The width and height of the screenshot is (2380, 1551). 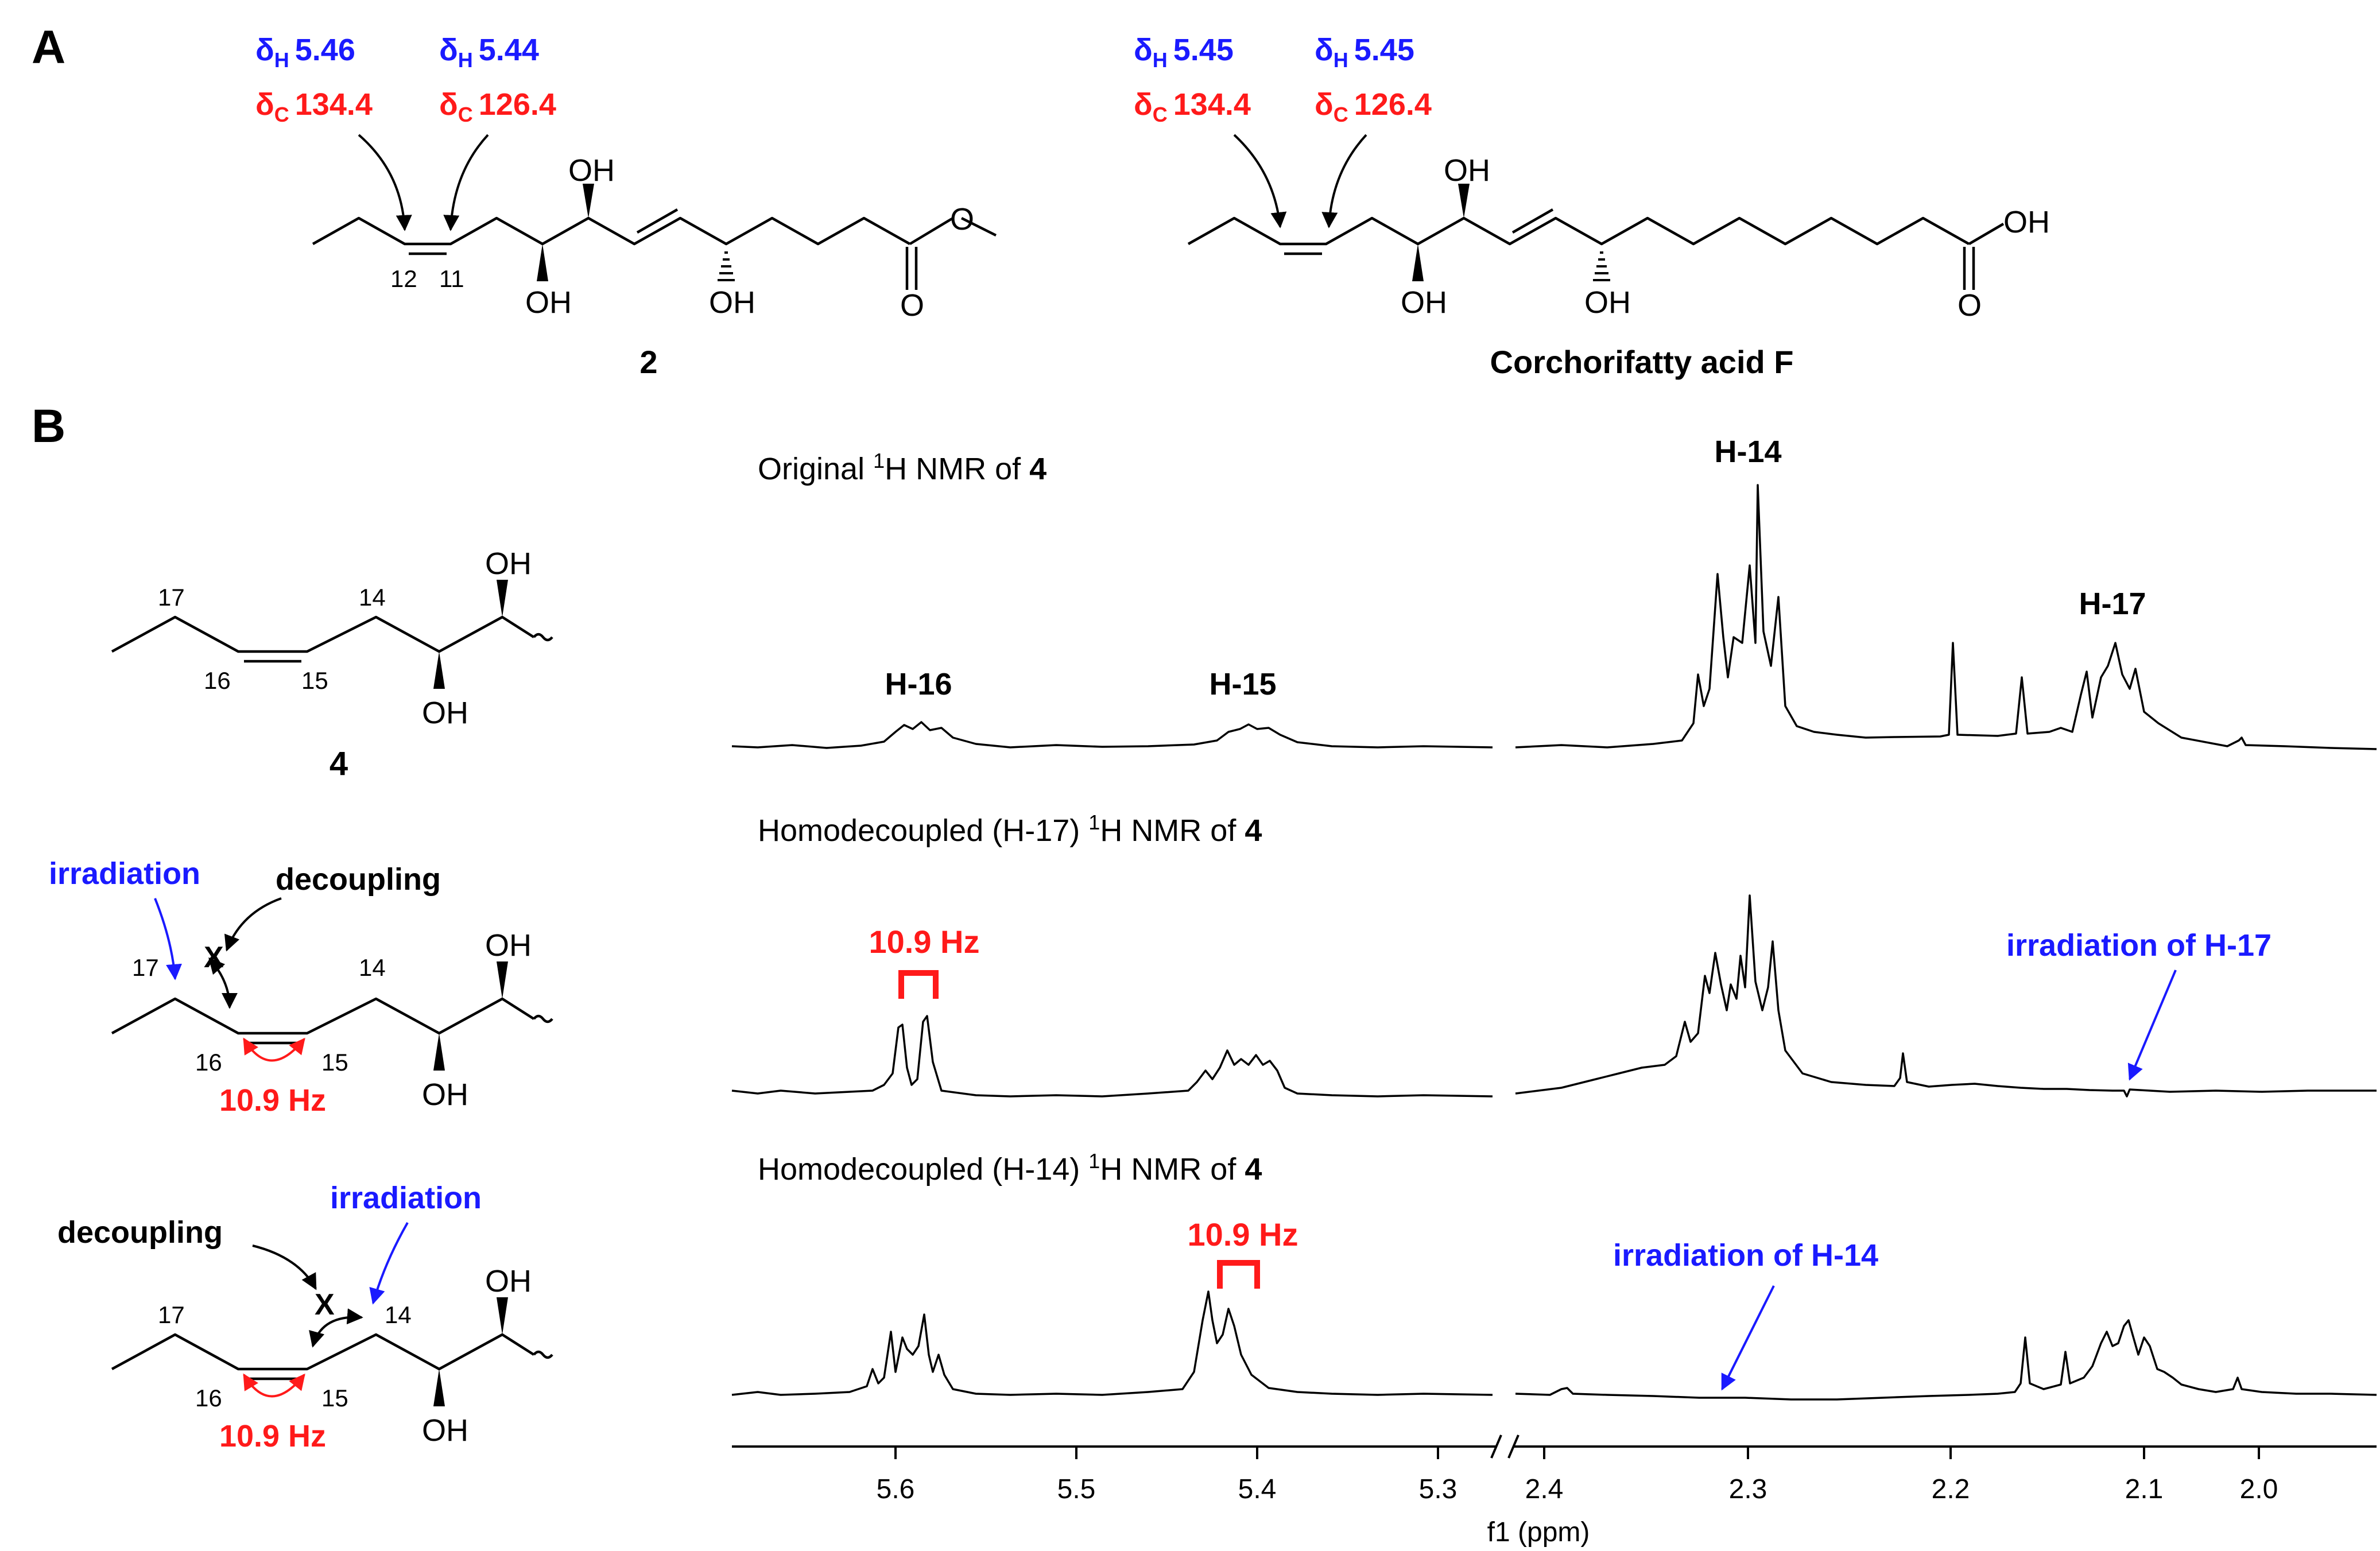 What do you see at coordinates (214, 957) in the screenshot?
I see `s17-x-mark: X` at bounding box center [214, 957].